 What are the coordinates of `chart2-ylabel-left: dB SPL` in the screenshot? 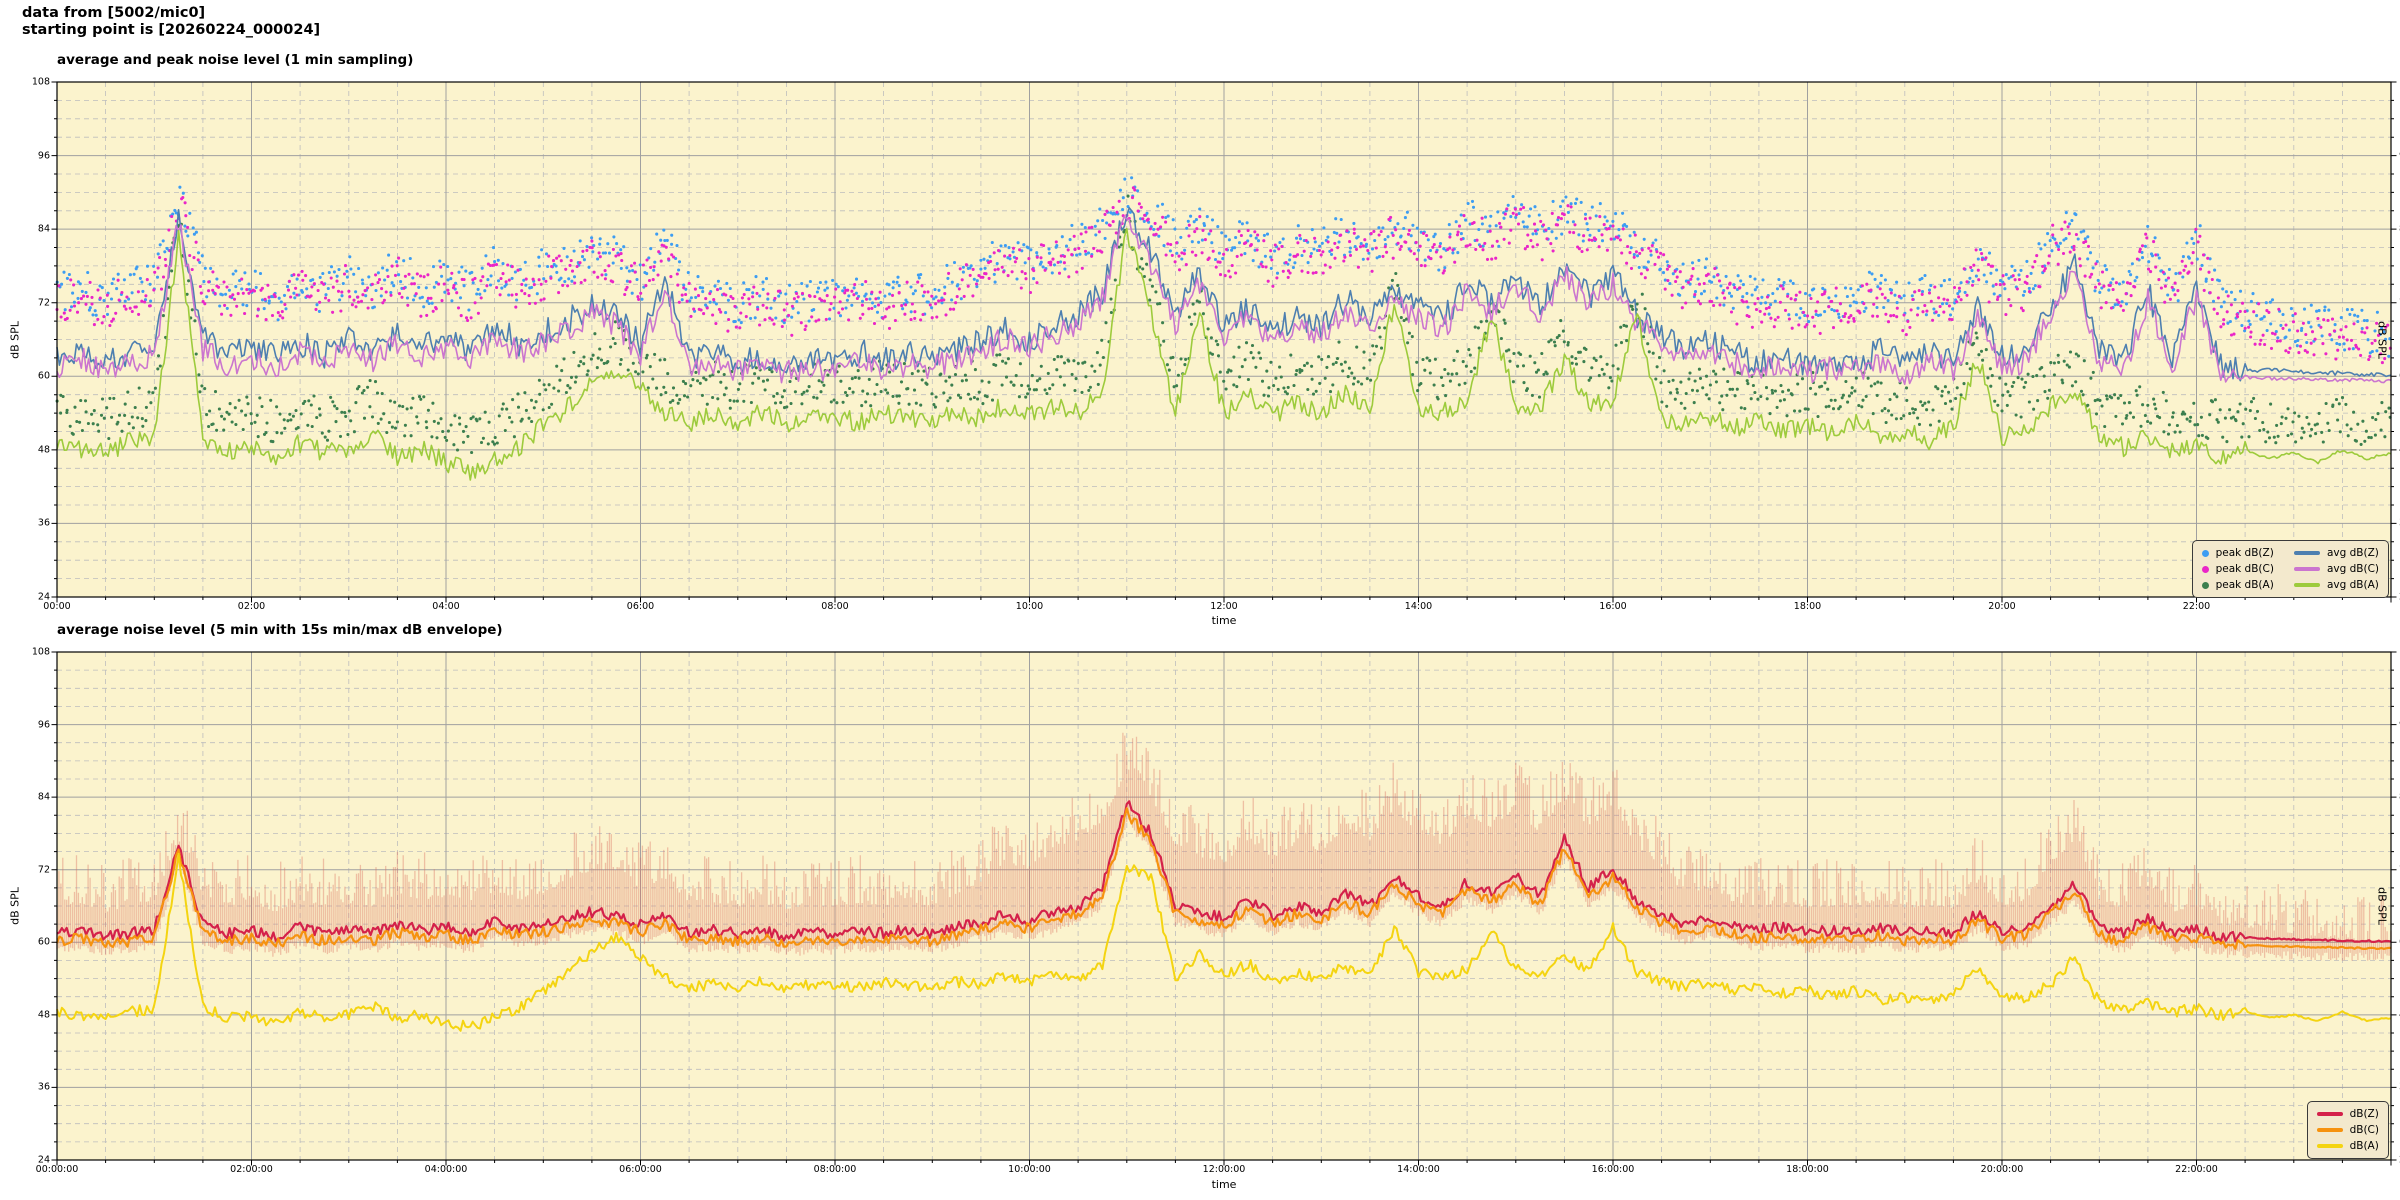 It's located at (15, 906).